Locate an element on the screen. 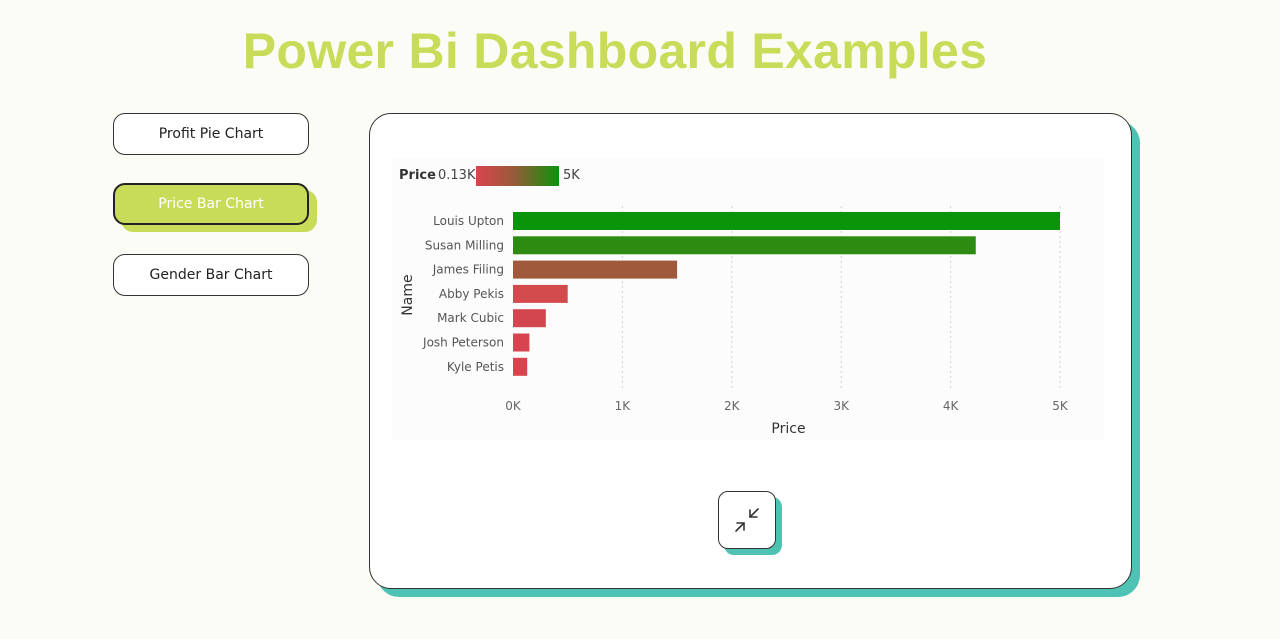 The width and height of the screenshot is (1280, 639). x-tick-label: 1K is located at coordinates (623, 406).